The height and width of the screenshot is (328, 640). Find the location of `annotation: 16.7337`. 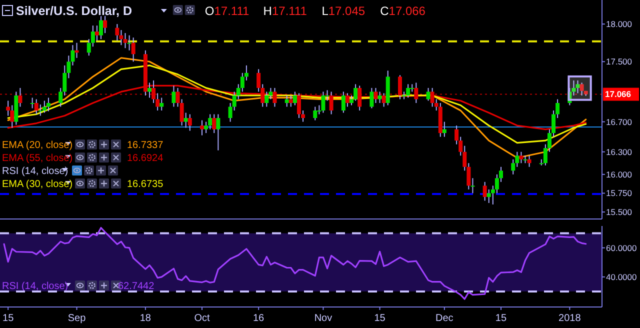

annotation: 16.7337 is located at coordinates (145, 145).